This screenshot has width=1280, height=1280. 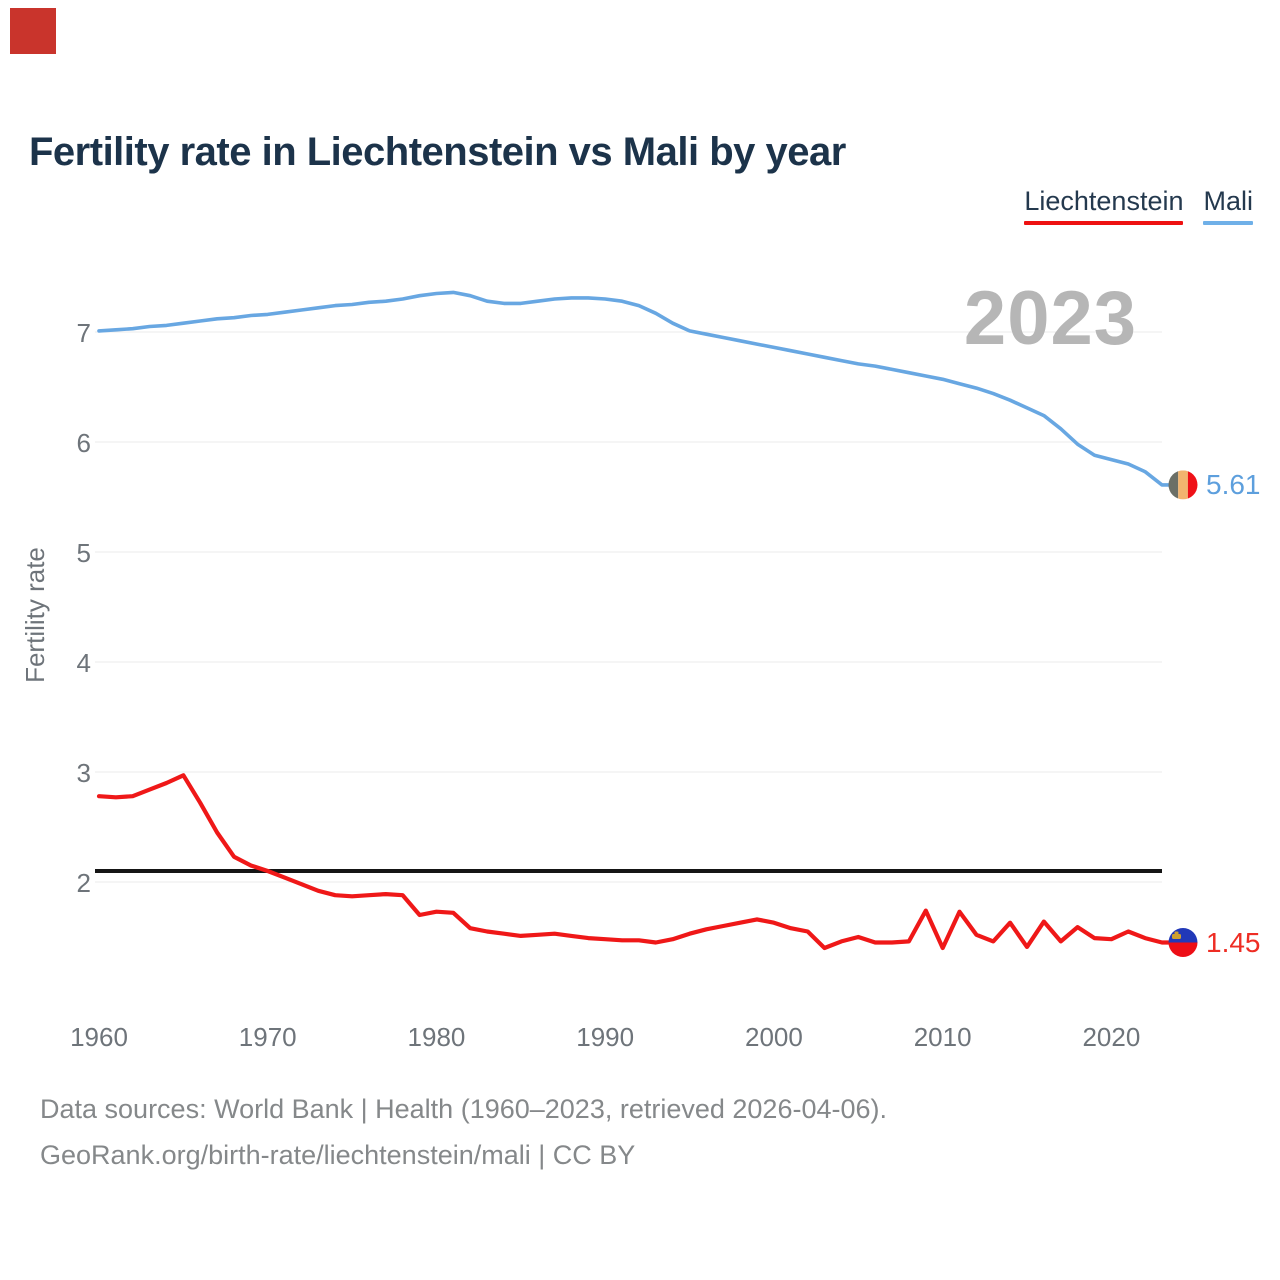 What do you see at coordinates (1173, 485) in the screenshot?
I see `mali-flag-stripe-left` at bounding box center [1173, 485].